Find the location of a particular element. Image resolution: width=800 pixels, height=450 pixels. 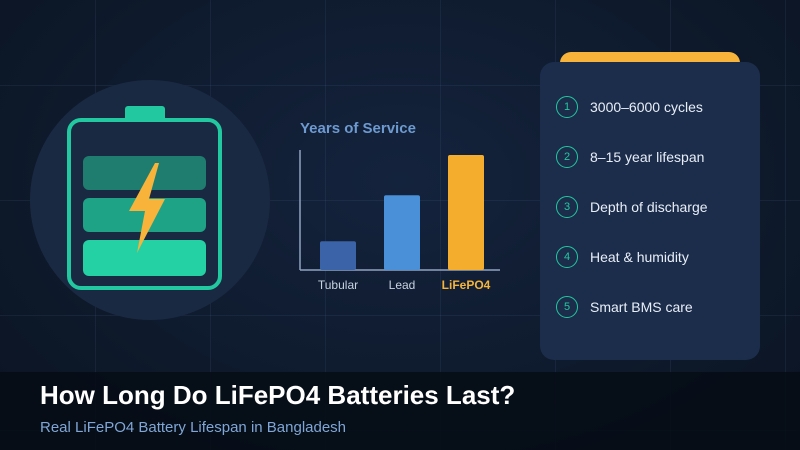

bar-tubular is located at coordinates (338, 255).